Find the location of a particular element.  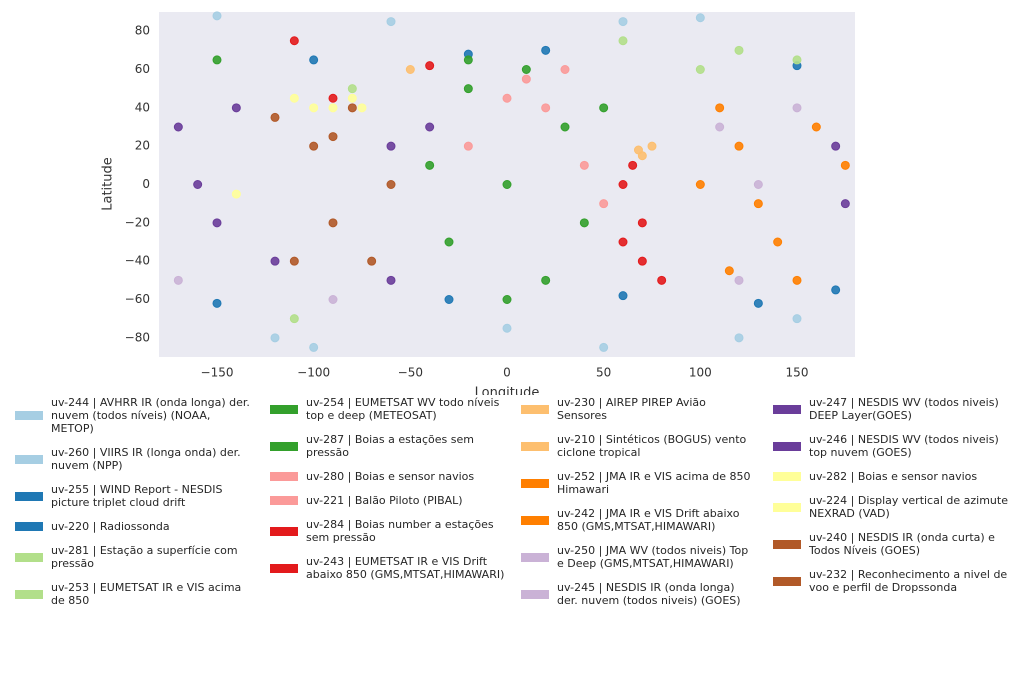

legend-entry: uv-220 | Radiossonda is located at coordinates (133, 526).